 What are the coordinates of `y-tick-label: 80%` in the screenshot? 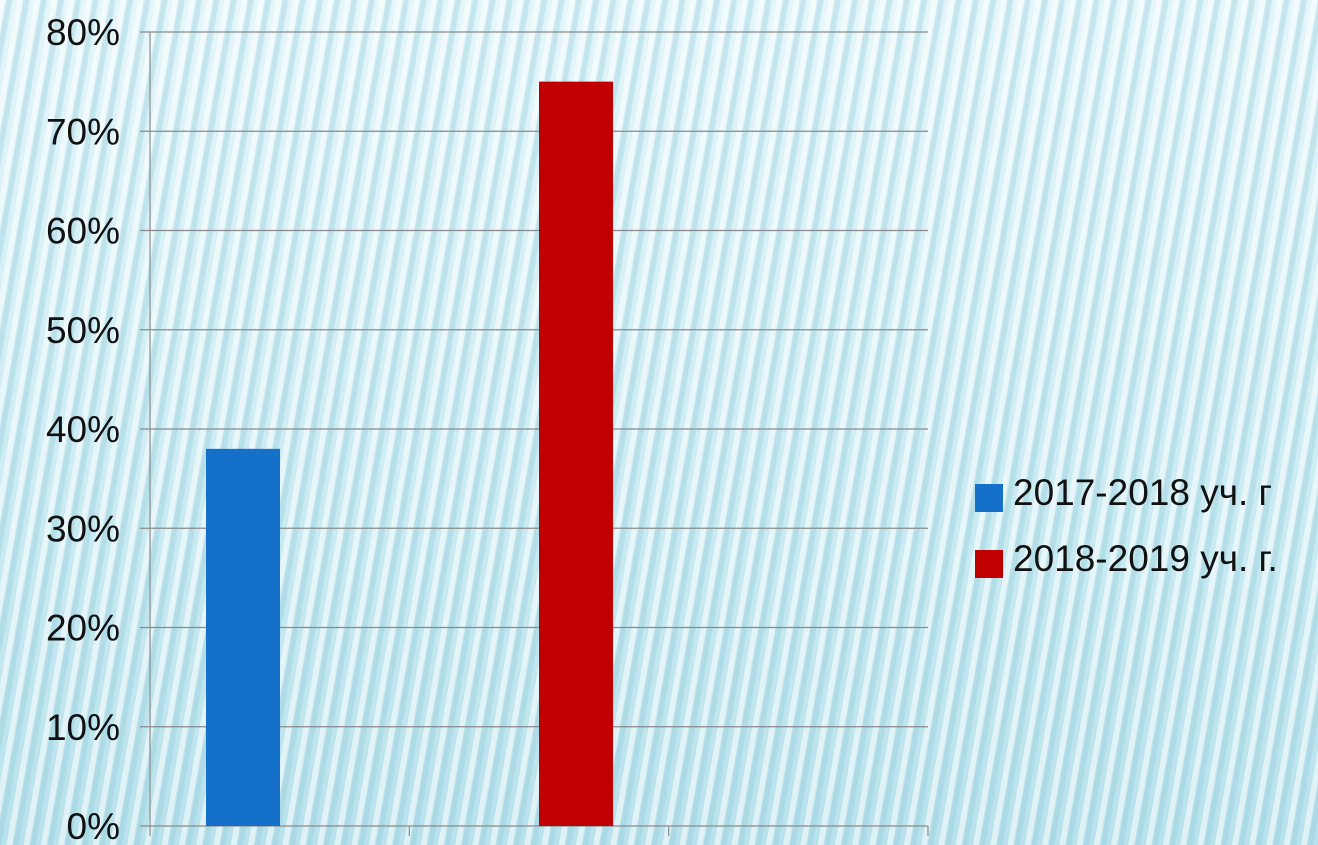 It's located at (83, 32).